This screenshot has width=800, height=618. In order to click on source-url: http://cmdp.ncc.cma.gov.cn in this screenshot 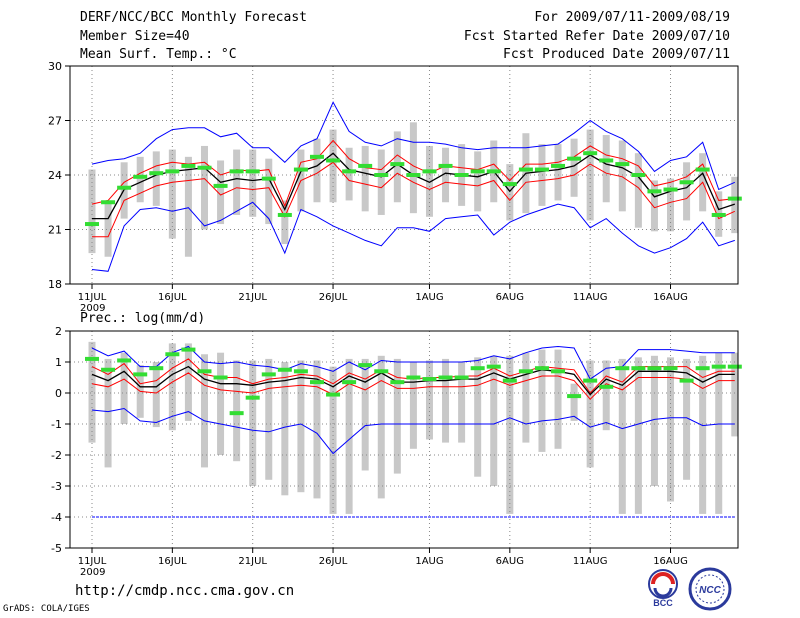, I will do `click(185, 591)`.